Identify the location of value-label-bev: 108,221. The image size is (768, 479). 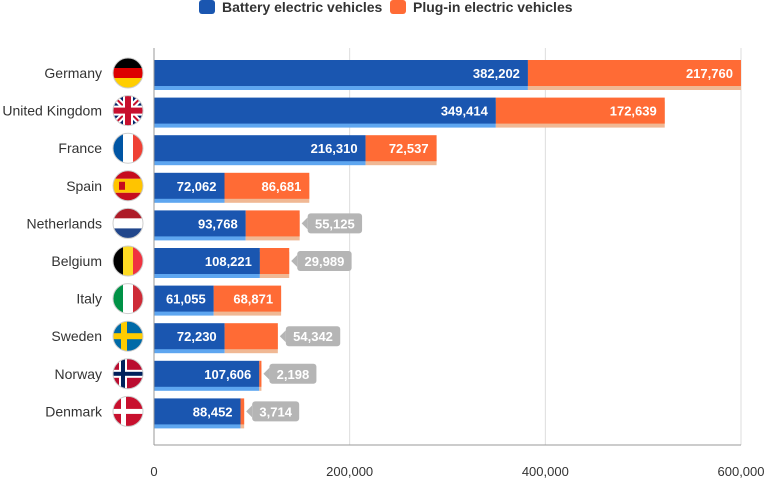
(228, 261).